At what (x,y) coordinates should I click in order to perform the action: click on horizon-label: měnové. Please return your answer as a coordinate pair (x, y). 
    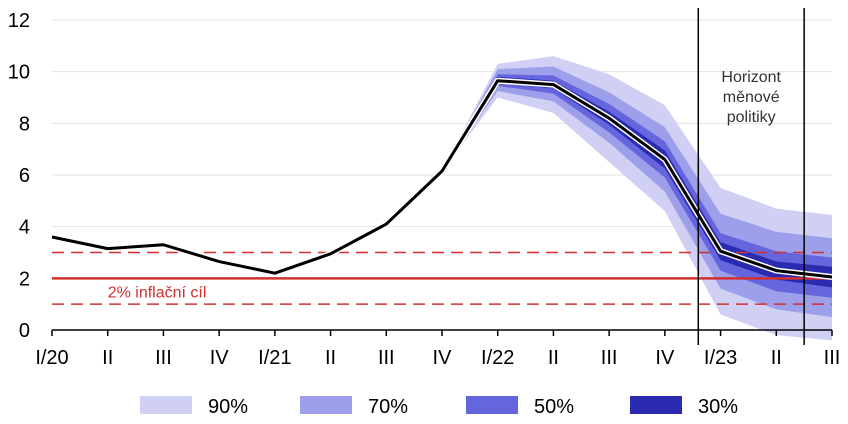
    Looking at the image, I should click on (751, 97).